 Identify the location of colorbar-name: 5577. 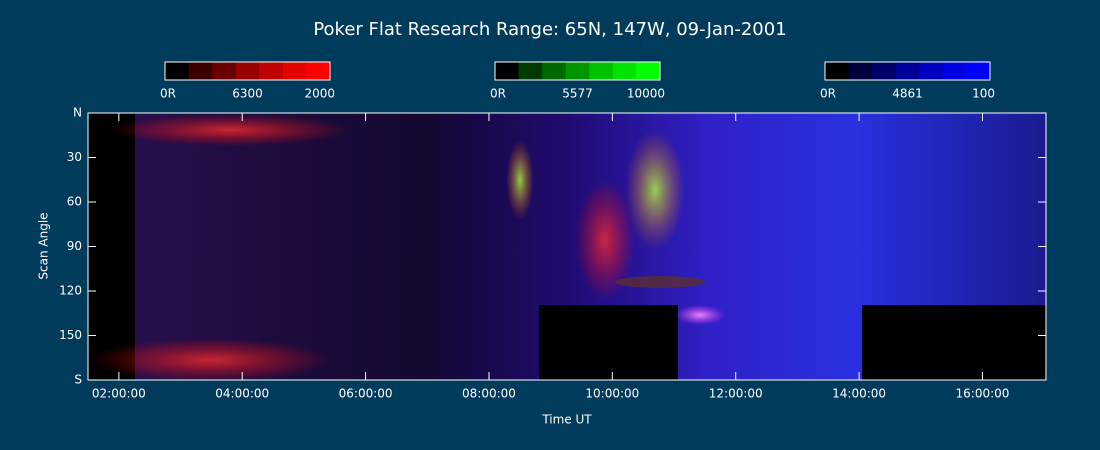
(577, 94).